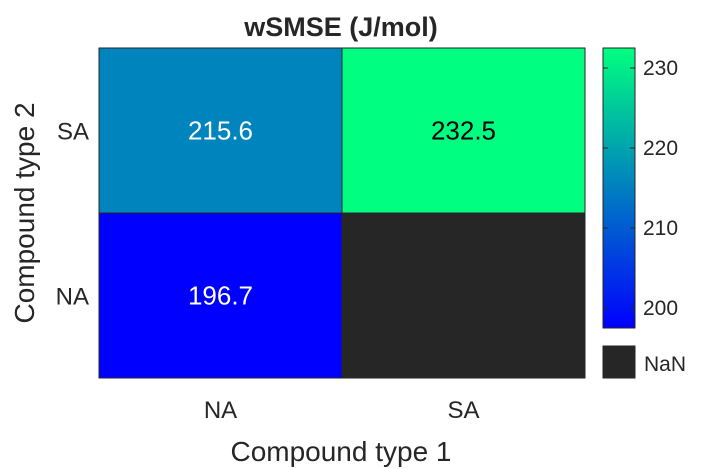 The width and height of the screenshot is (703, 469). Describe the element at coordinates (665, 364) in the screenshot. I see `nan-legend-label: NaN` at that location.